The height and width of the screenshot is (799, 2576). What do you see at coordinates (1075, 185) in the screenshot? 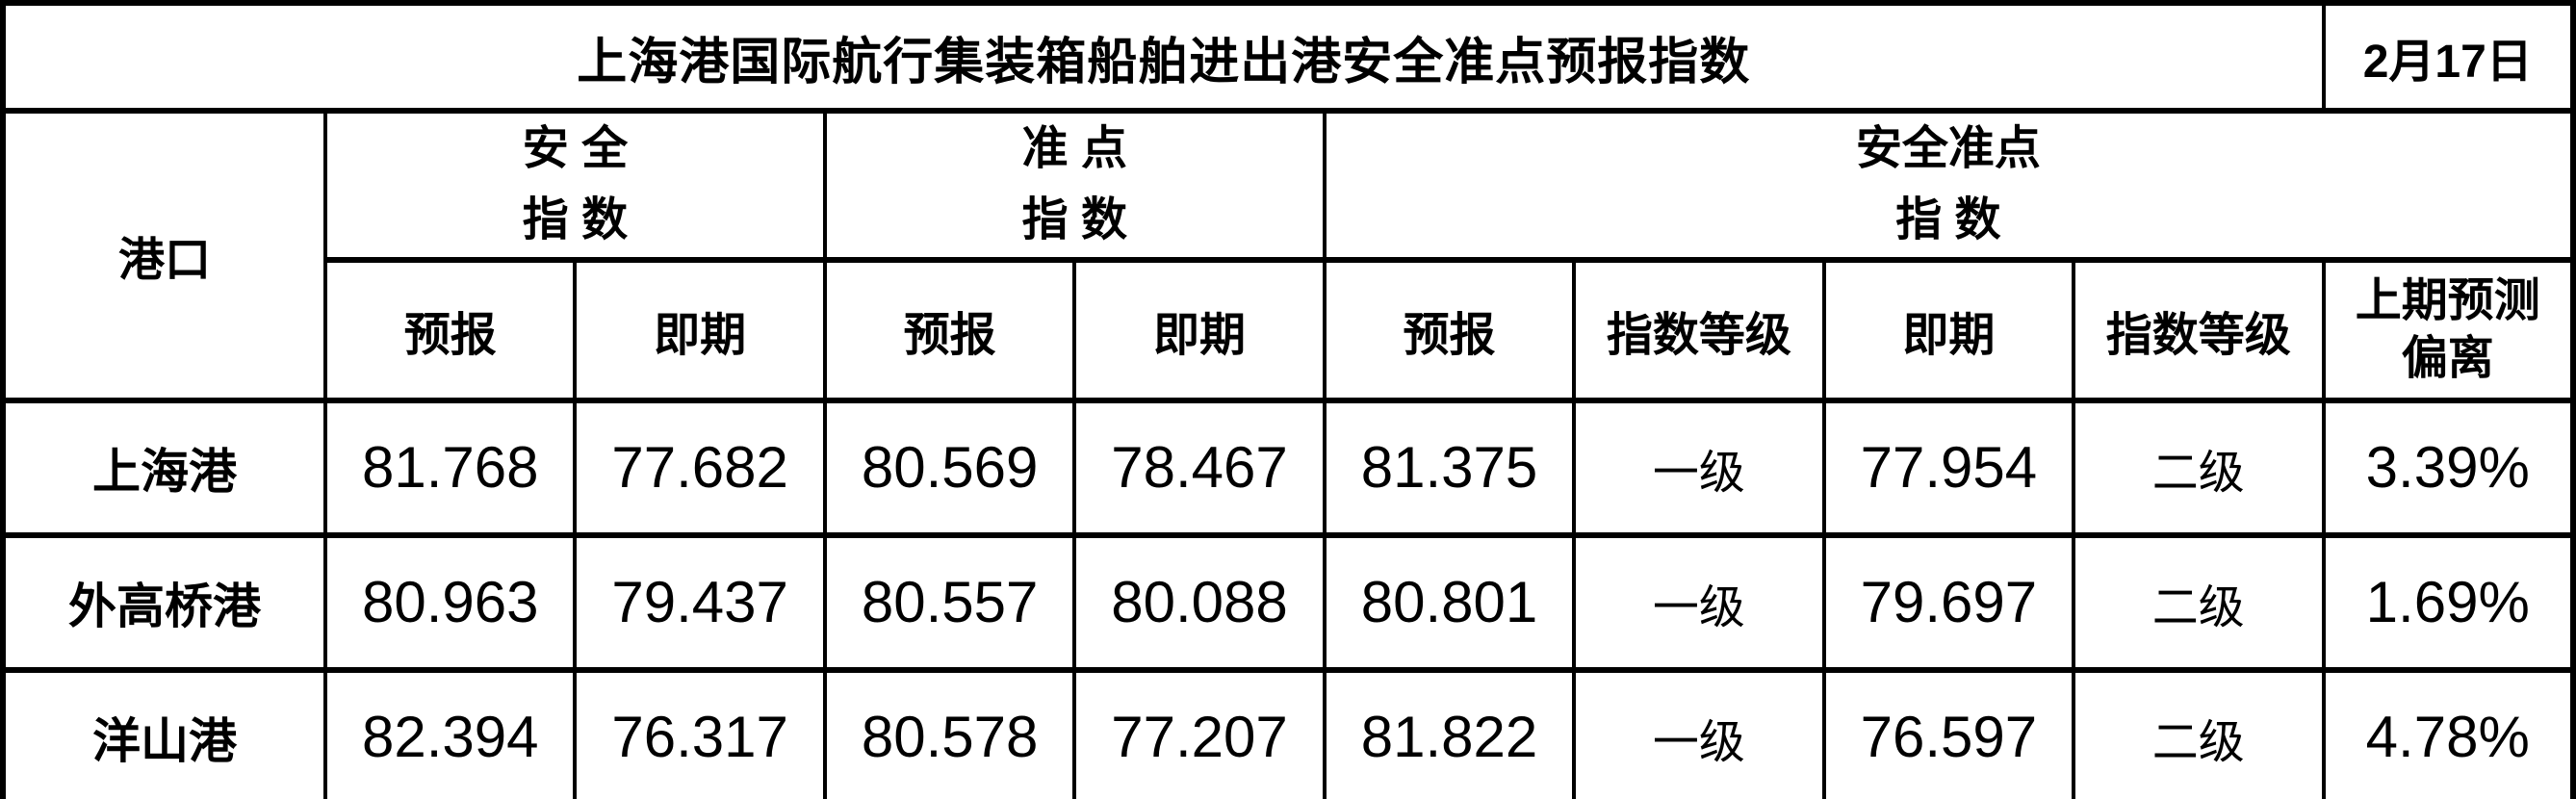
I see `group-header-punctuality-index: 准 点 指 数` at bounding box center [1075, 185].